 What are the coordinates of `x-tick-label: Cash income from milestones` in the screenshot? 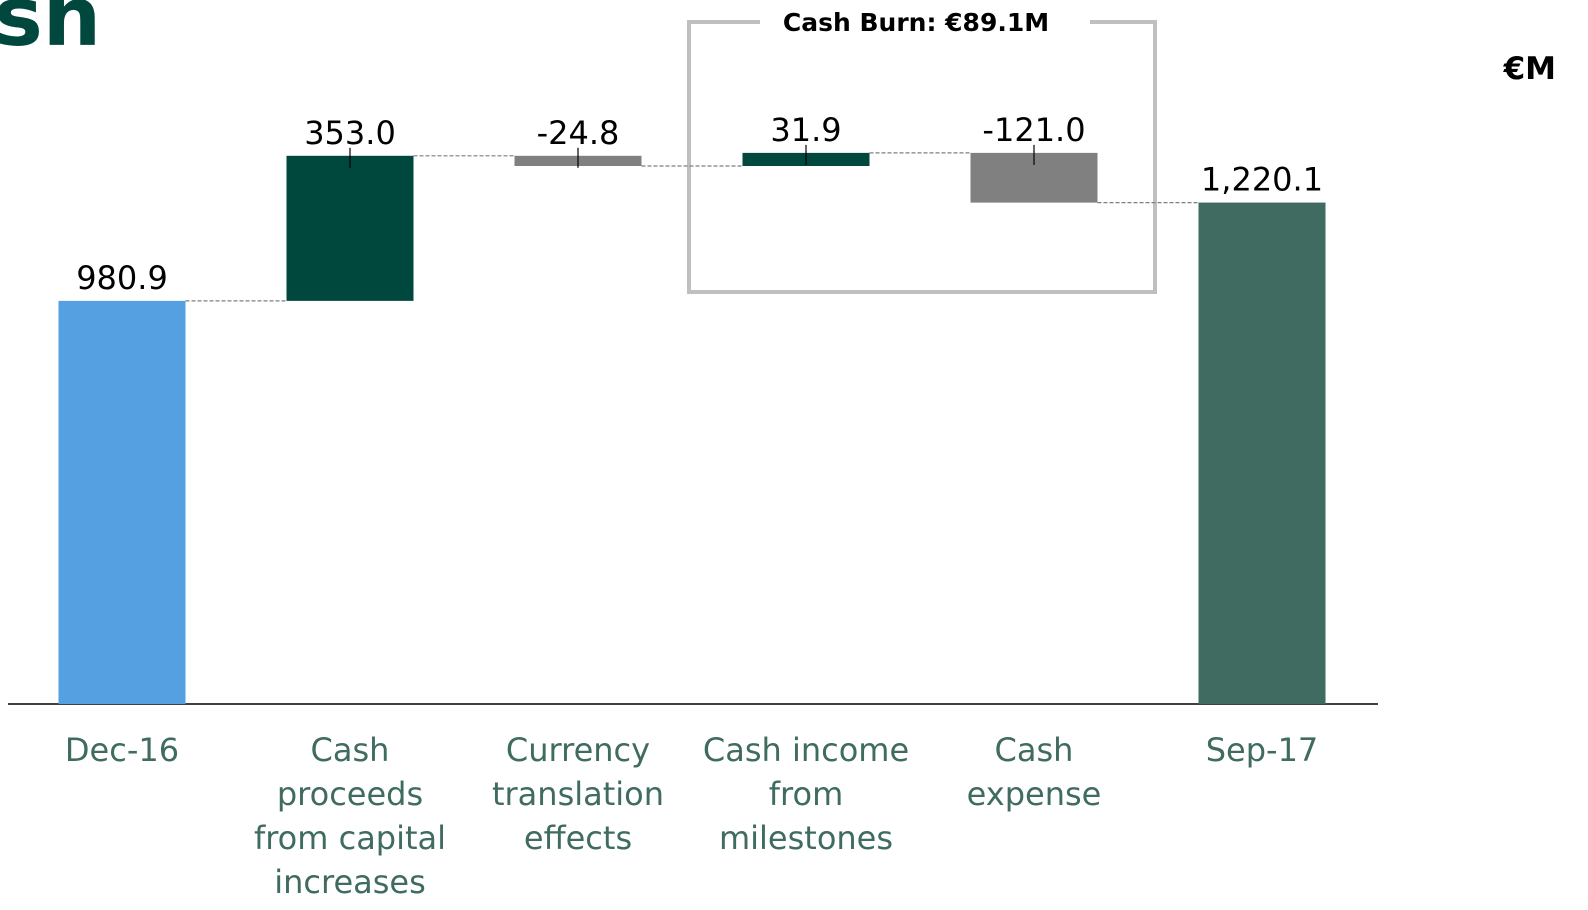 It's located at (806, 794).